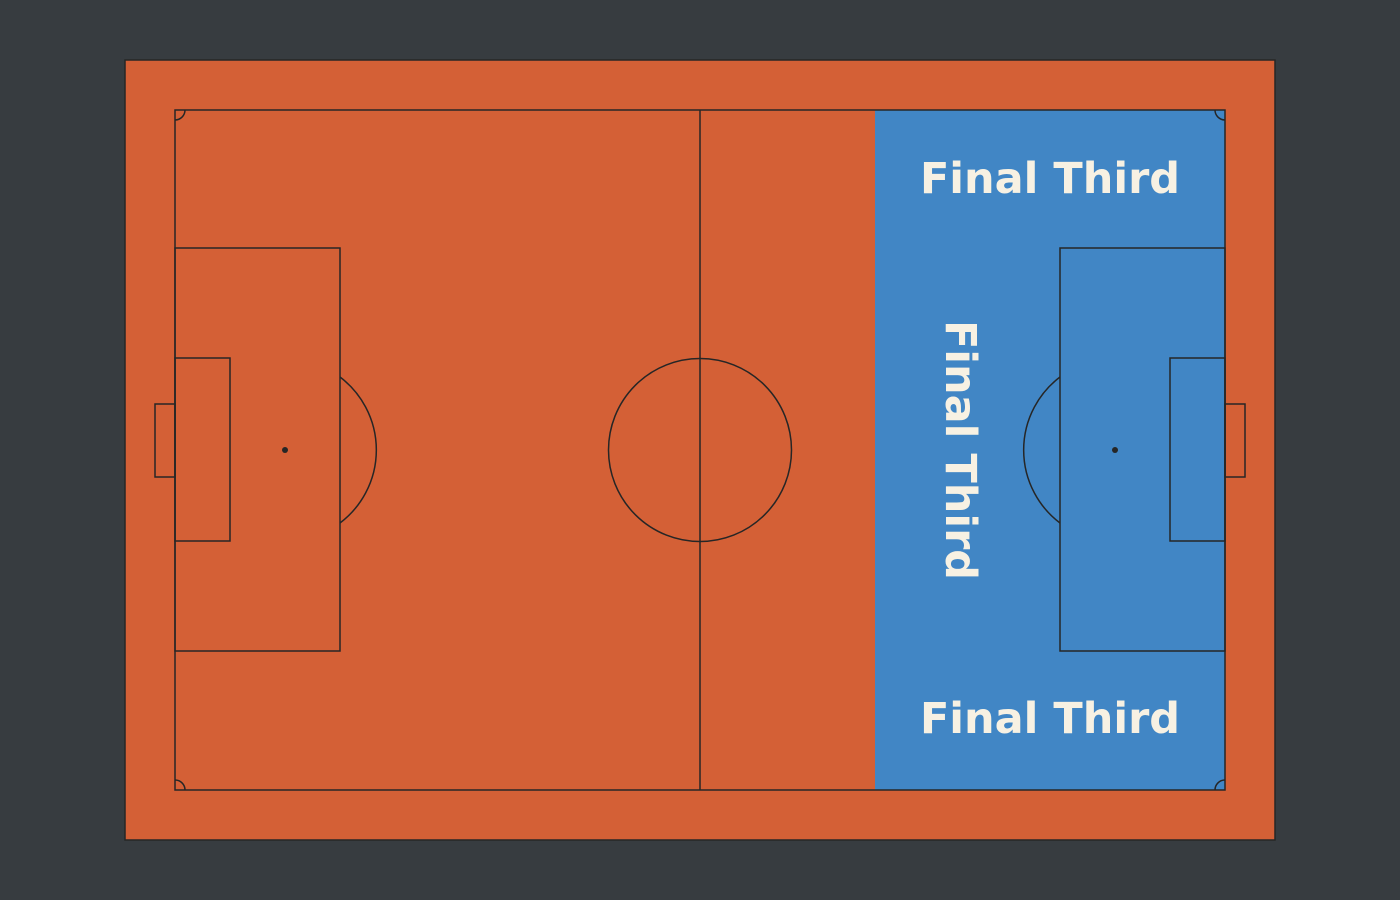 The height and width of the screenshot is (900, 1400). I want to click on right-penalty-spot, so click(1115, 450).